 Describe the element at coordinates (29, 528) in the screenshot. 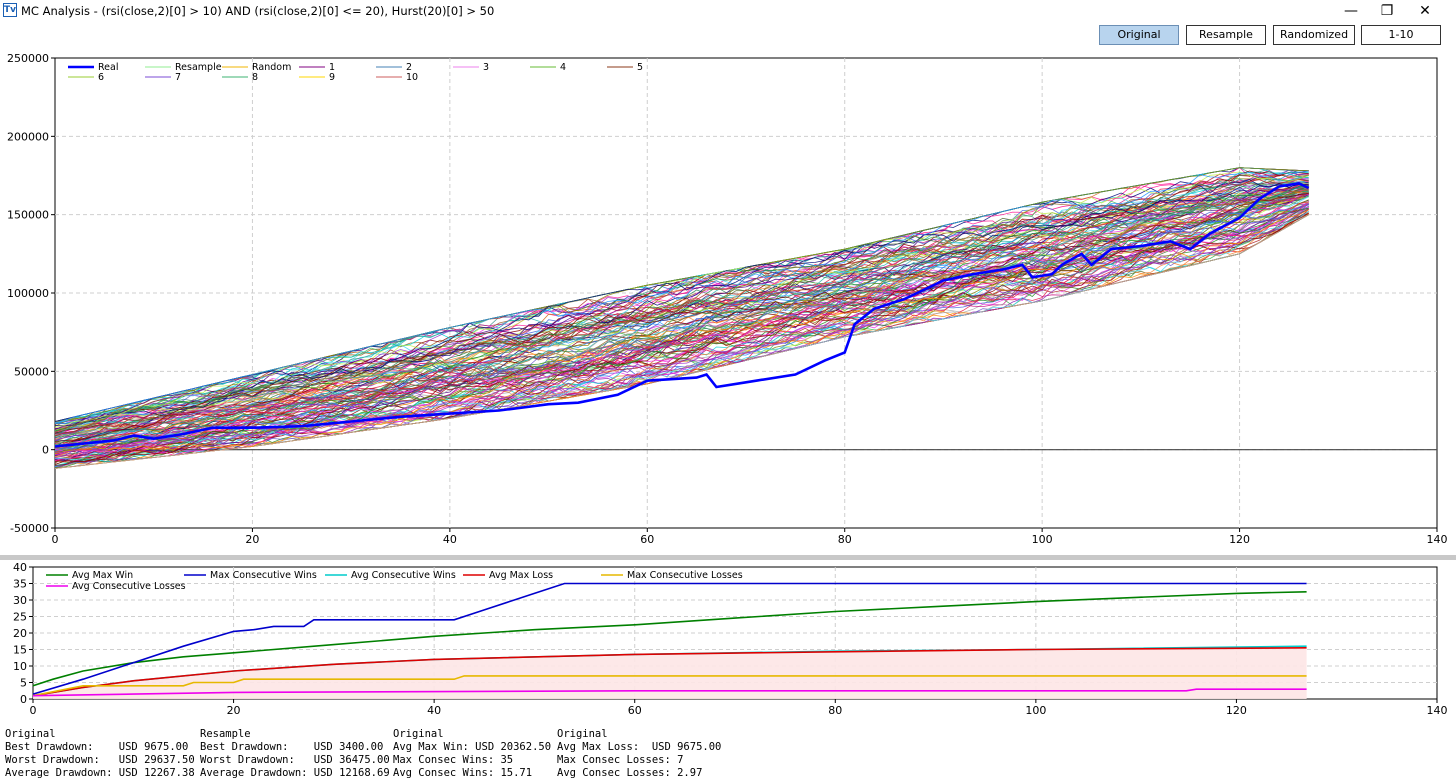

I see `y-tick-label: -50000` at that location.